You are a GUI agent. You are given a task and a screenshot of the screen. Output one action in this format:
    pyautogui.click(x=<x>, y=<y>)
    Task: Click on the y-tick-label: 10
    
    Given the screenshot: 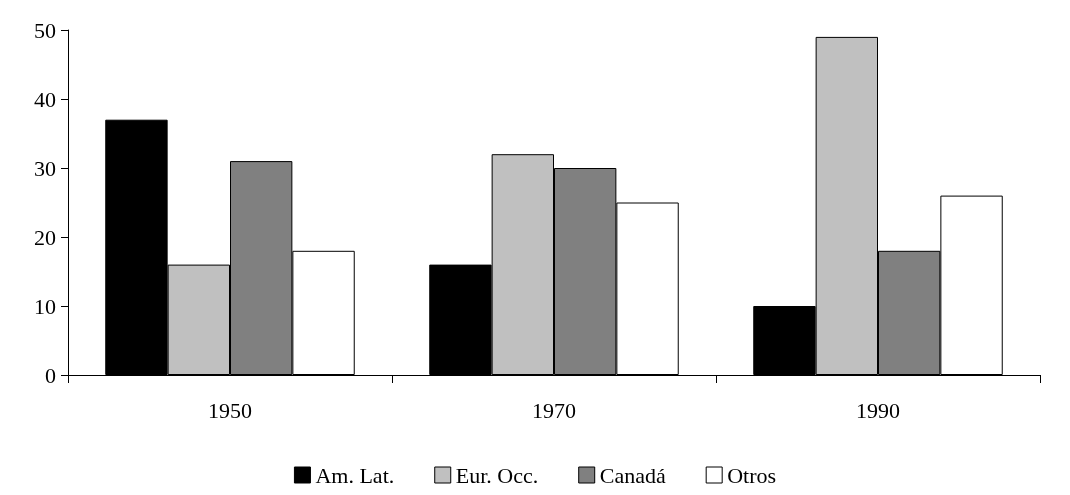 What is the action you would take?
    pyautogui.click(x=45, y=306)
    